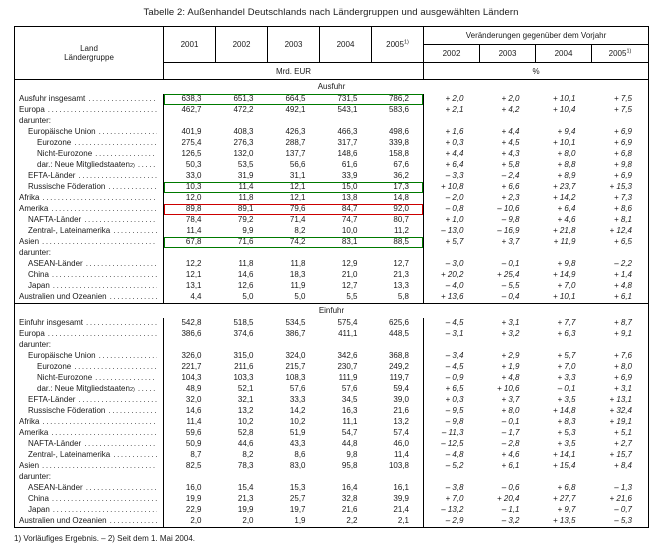 The height and width of the screenshot is (549, 662). Describe the element at coordinates (451, 209) in the screenshot. I see `change-cell: – 0,8` at that location.